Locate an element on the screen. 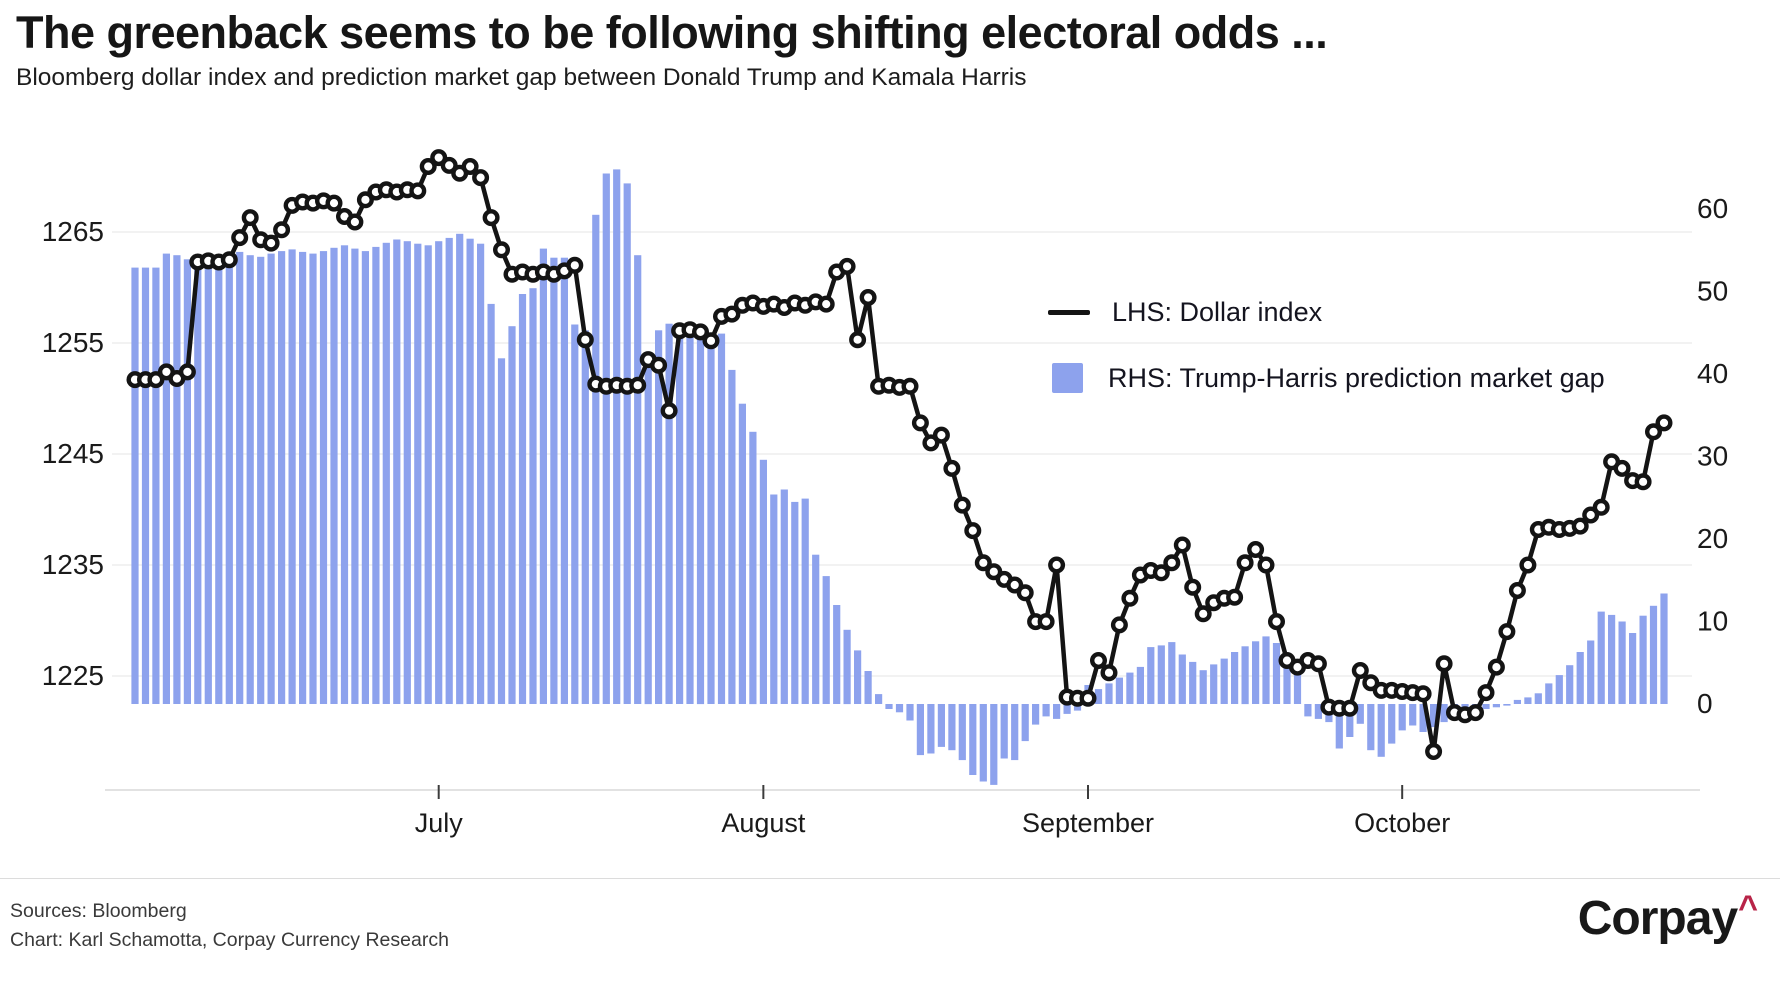  right-axis-label: 0 is located at coordinates (1705, 703).